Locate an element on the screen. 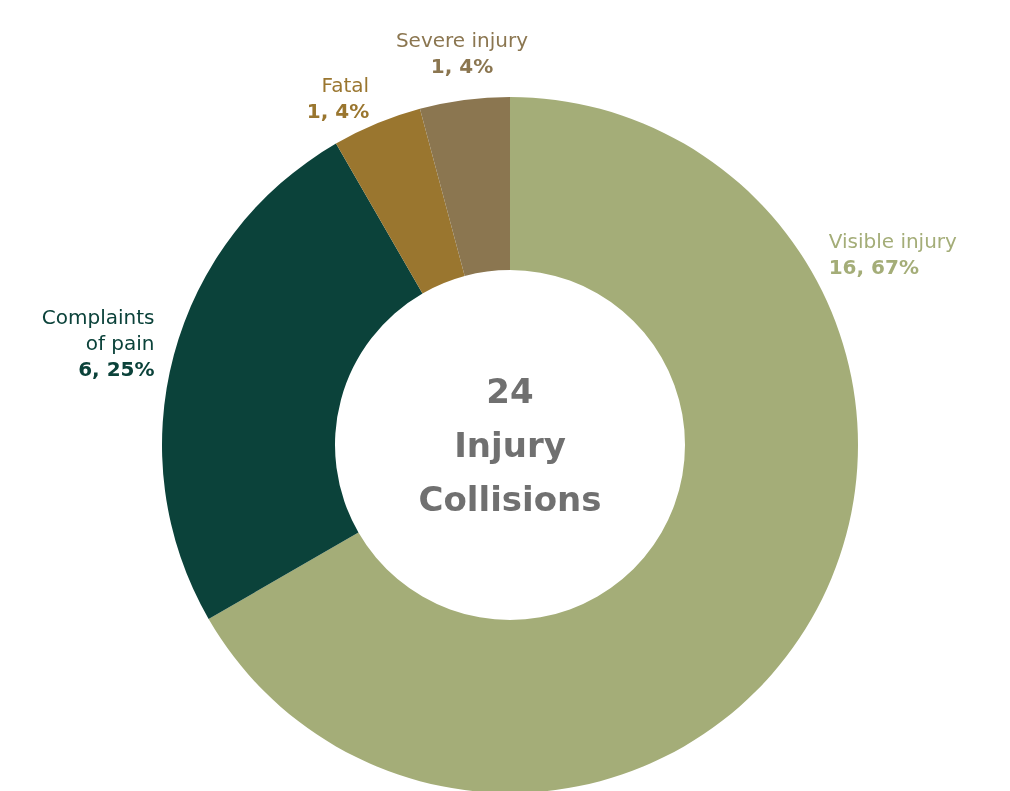 The image size is (1010, 791). text: 24 Injury Collisions is located at coordinates (510, 445).